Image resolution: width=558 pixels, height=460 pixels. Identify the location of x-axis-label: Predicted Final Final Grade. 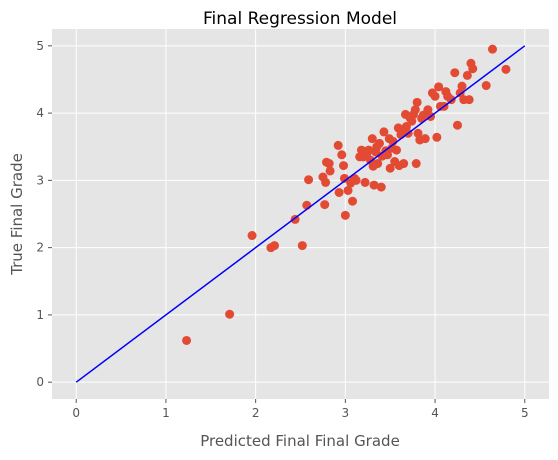
(300, 441).